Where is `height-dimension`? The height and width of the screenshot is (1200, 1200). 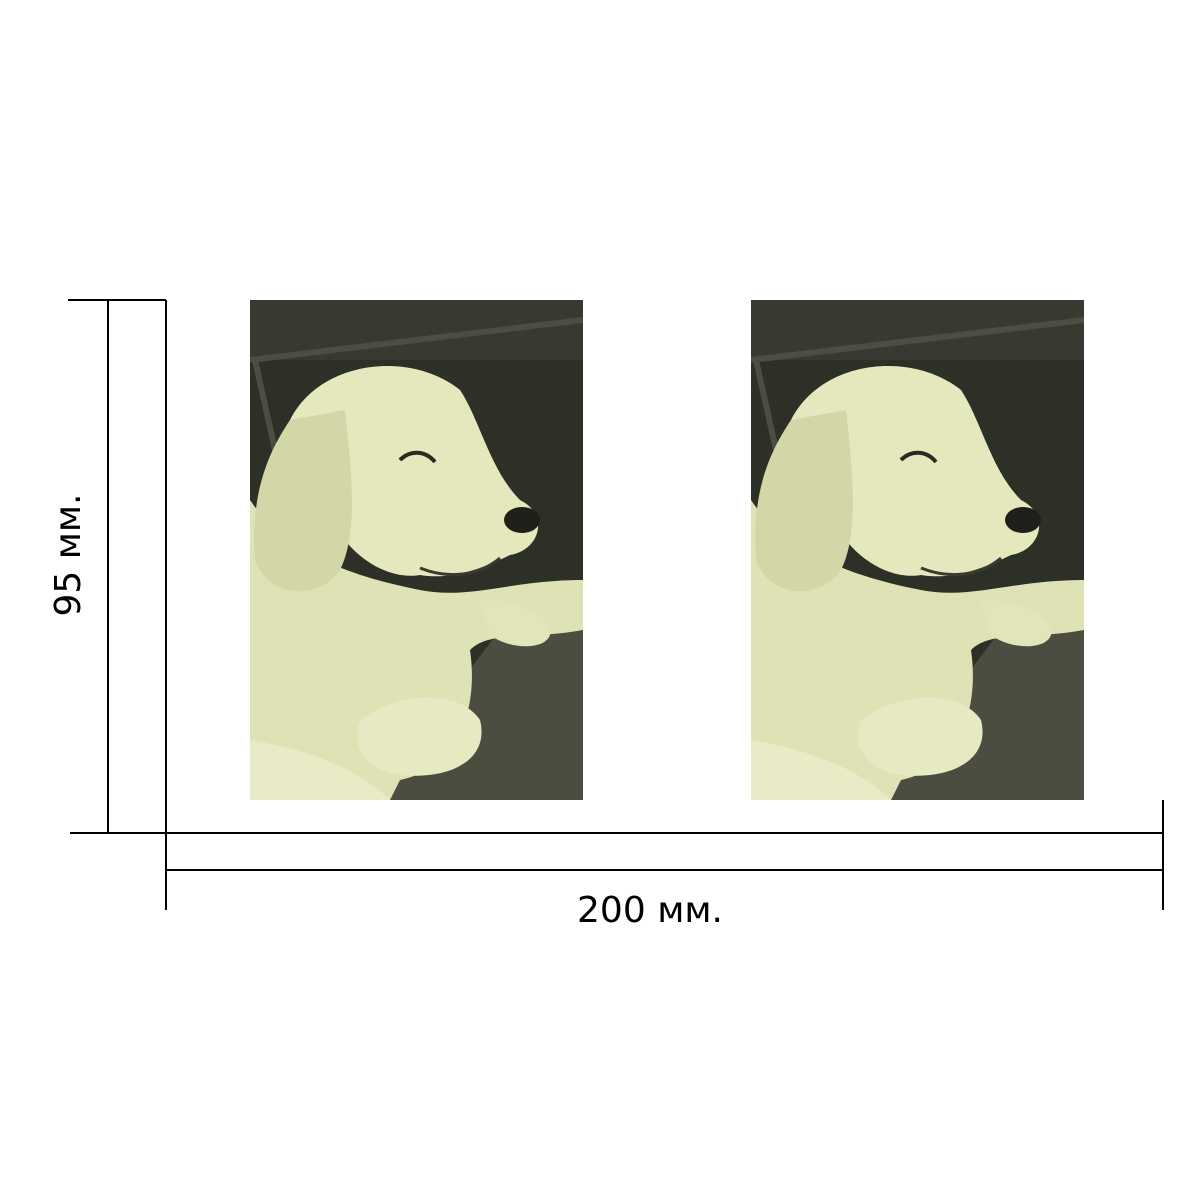
height-dimension is located at coordinates (117, 566).